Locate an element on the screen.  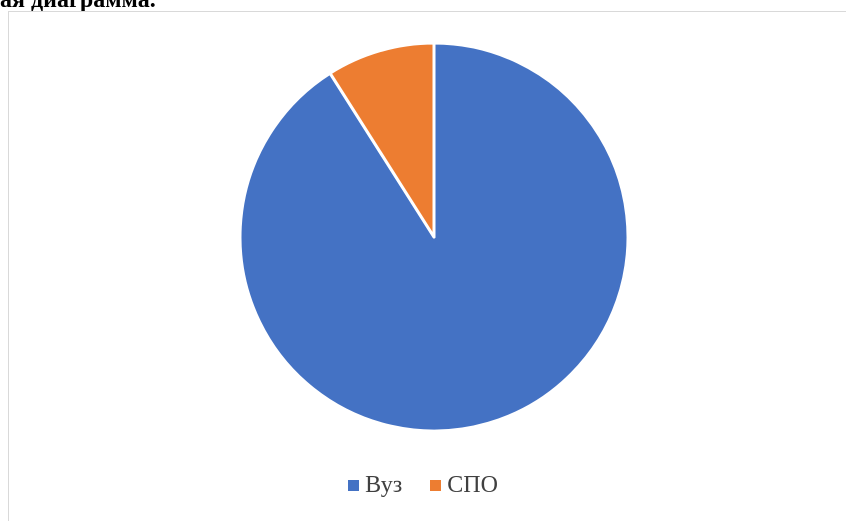
legend-item-spo: СПО is located at coordinates (464, 485).